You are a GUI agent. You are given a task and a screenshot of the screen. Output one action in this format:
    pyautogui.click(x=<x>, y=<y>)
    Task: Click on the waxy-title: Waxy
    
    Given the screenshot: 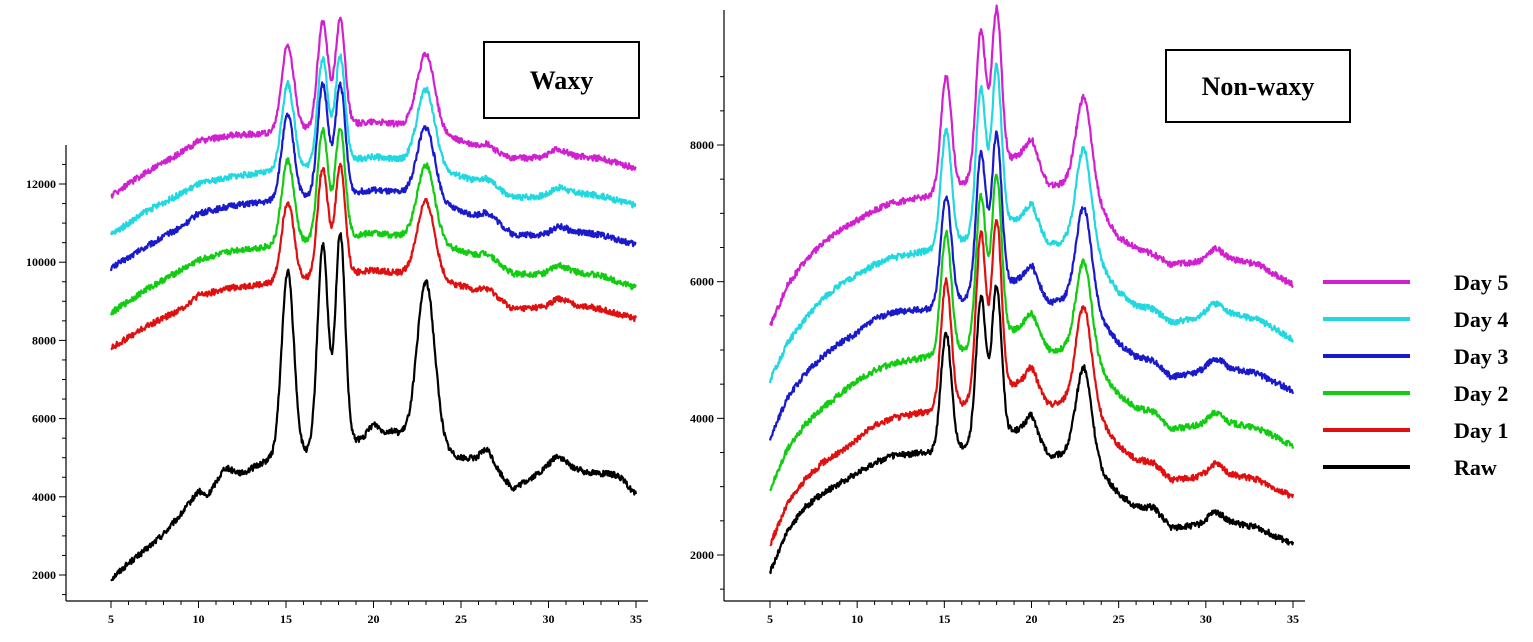 What is the action you would take?
    pyautogui.click(x=562, y=80)
    